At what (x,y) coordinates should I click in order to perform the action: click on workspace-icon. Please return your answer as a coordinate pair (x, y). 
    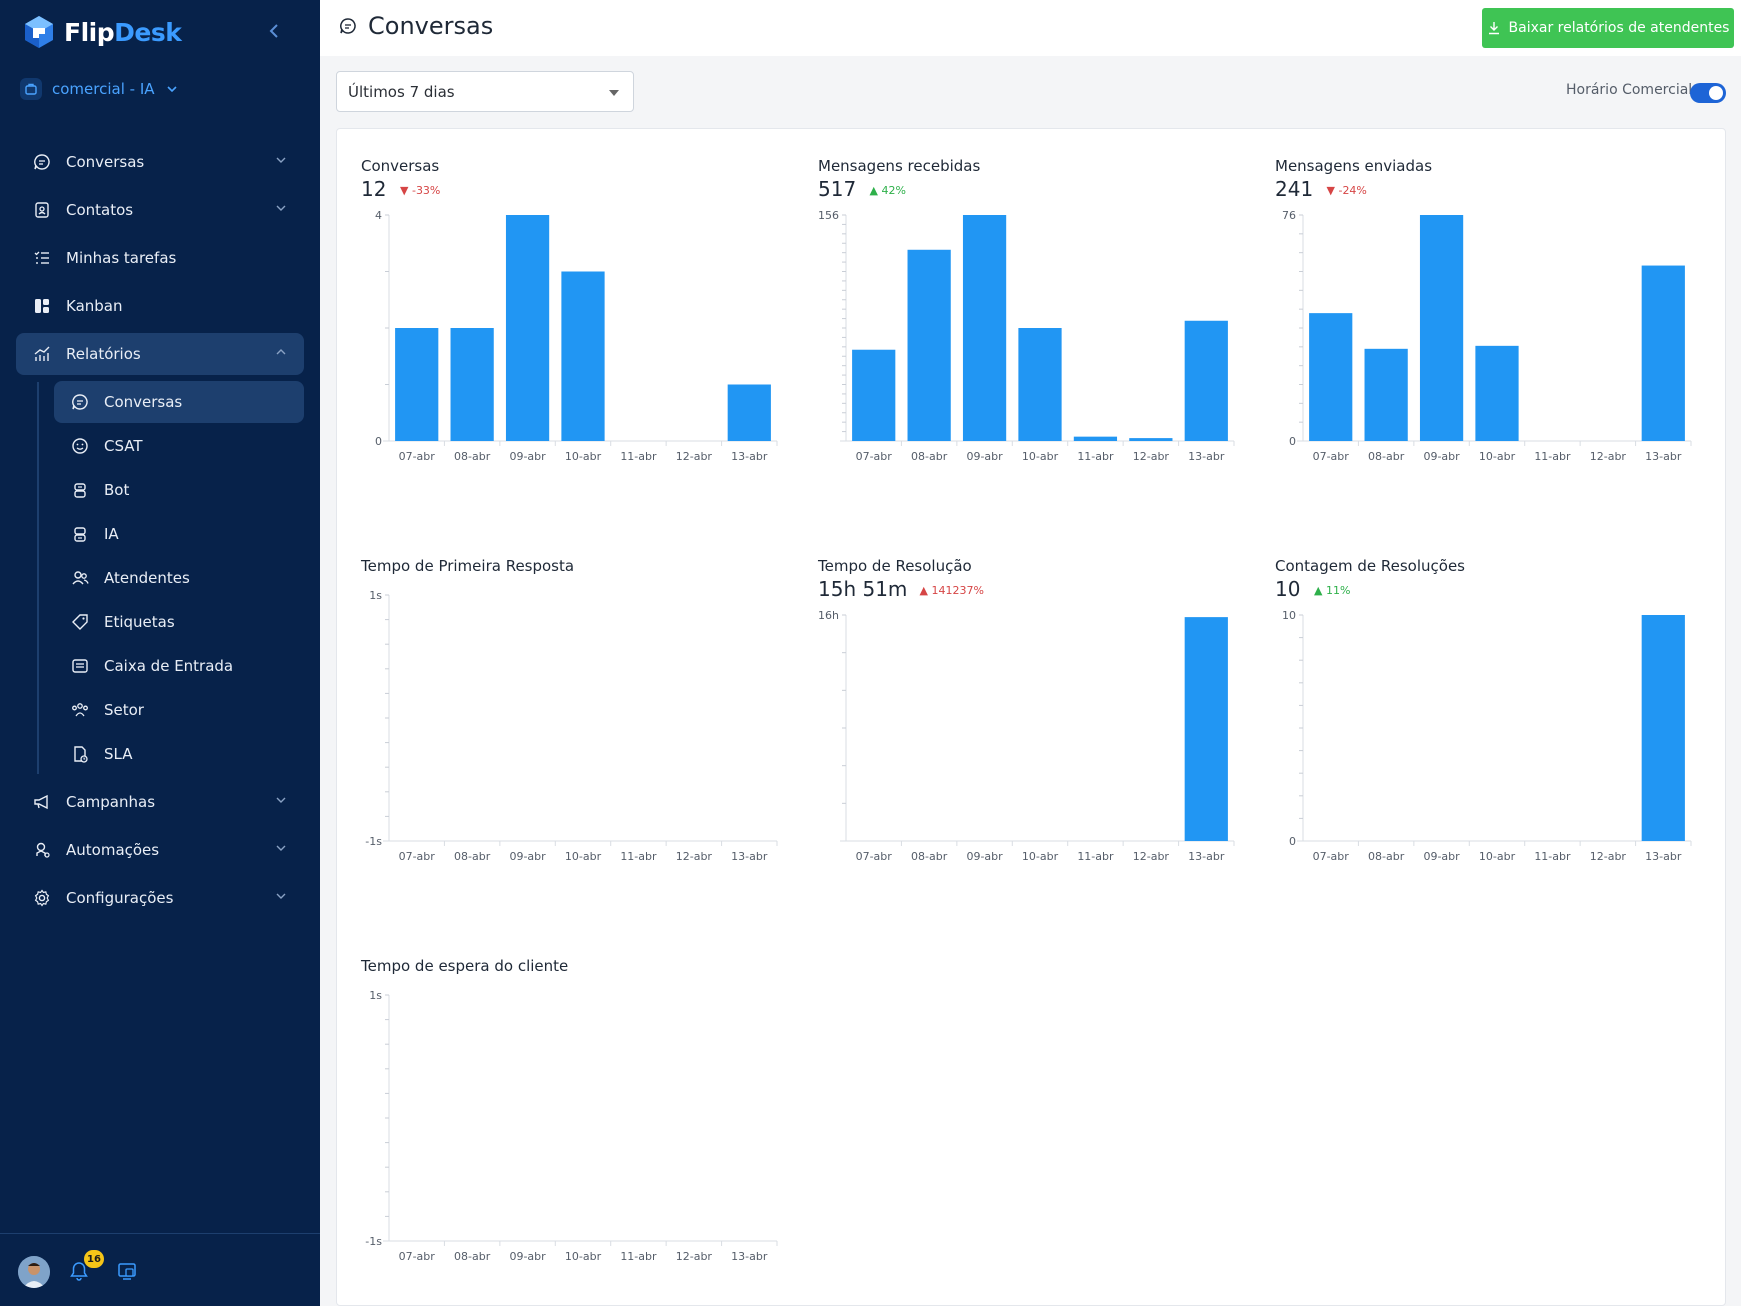
    Looking at the image, I should click on (31, 89).